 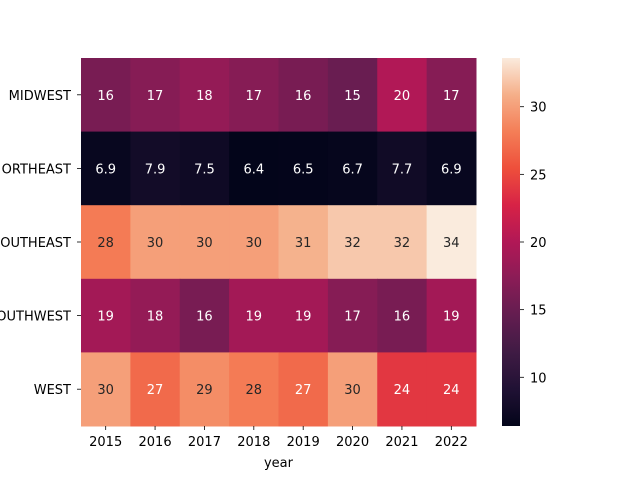 I want to click on heatmap-cell-label: 6.4, so click(x=253, y=169).